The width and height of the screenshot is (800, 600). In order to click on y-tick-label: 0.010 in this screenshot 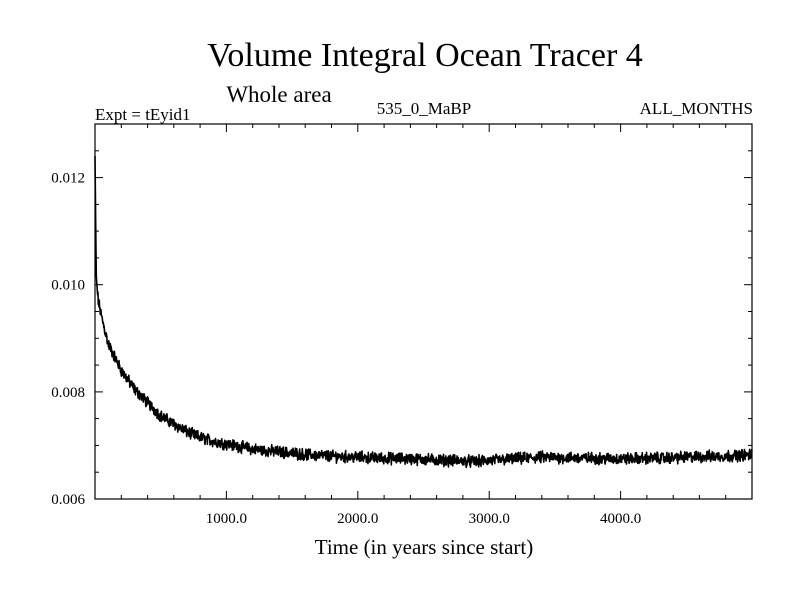, I will do `click(68, 286)`.